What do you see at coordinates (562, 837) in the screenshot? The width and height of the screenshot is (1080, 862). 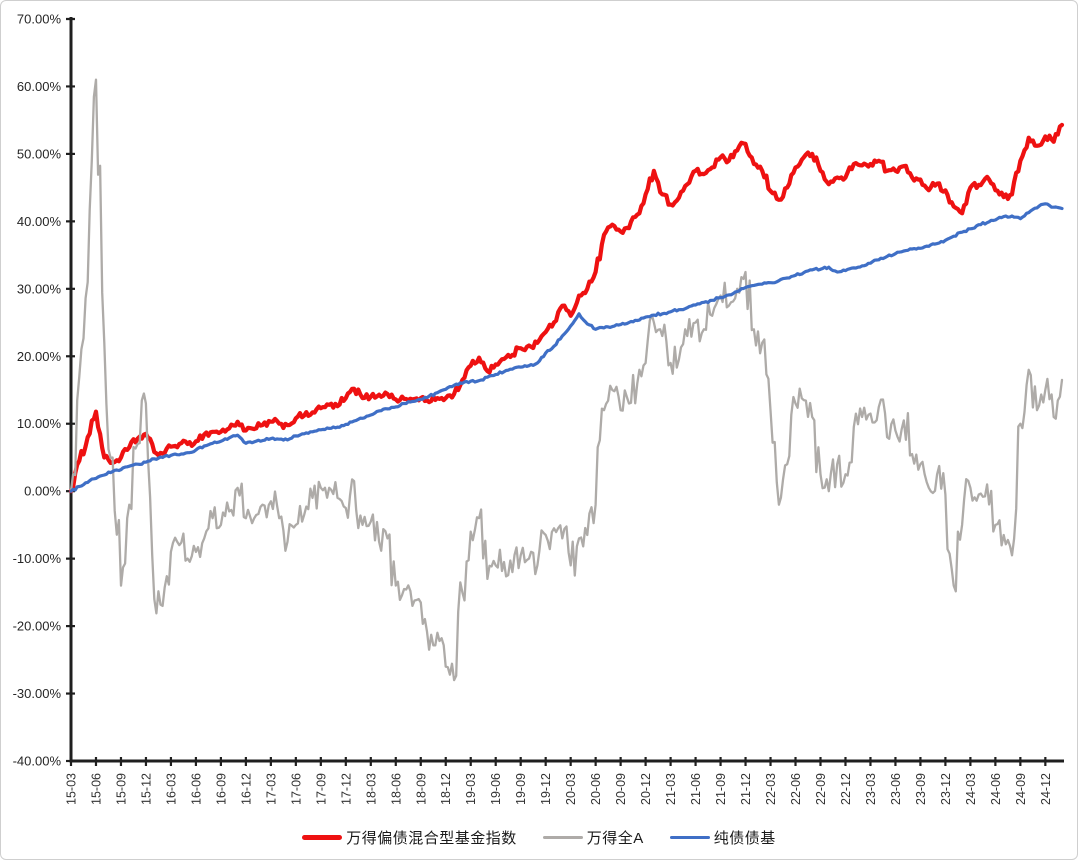 I see `legend-line-gray` at bounding box center [562, 837].